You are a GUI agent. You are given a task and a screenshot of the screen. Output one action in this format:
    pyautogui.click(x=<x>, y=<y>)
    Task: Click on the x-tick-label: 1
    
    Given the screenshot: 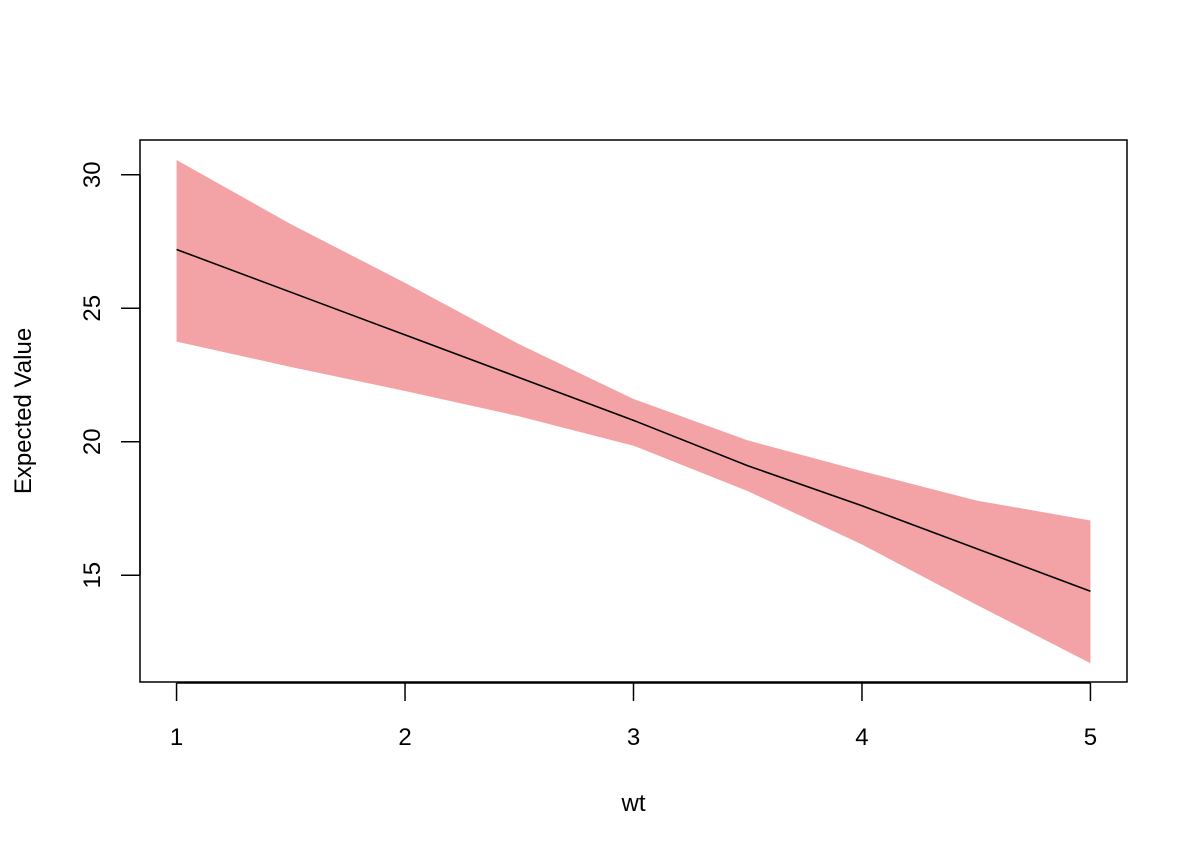 What is the action you would take?
    pyautogui.click(x=176, y=737)
    